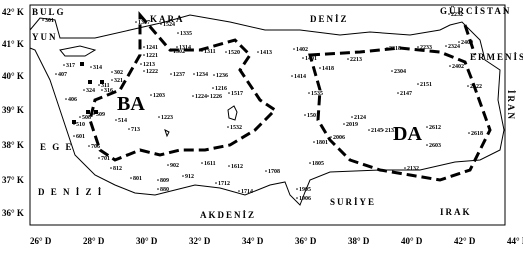 The height and width of the screenshot is (257, 523). I want to click on station-label: 1414, so click(300, 77).